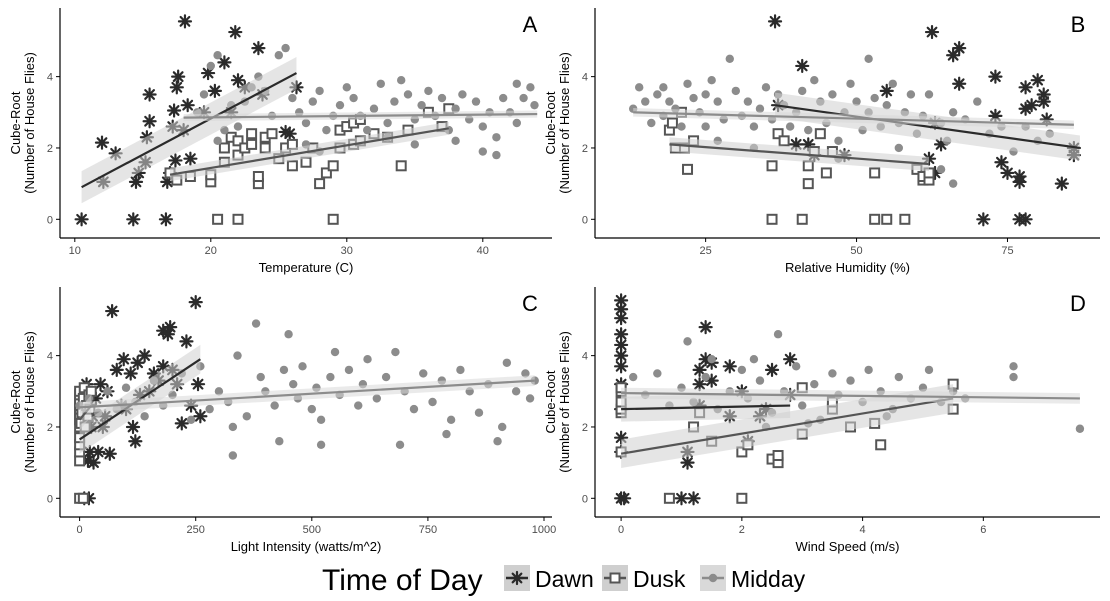  Describe the element at coordinates (983, 530) in the screenshot. I see `x-tick-label: 6` at that location.